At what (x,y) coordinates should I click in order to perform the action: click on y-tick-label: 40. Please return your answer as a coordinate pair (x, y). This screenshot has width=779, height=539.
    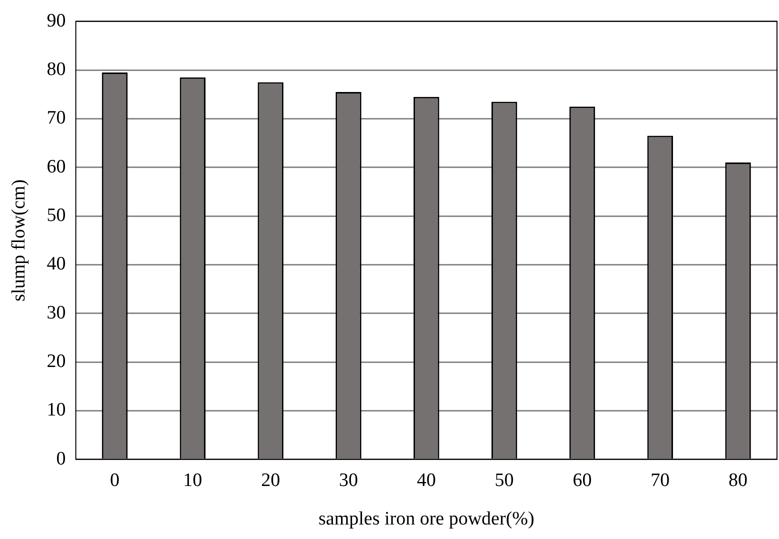
    Looking at the image, I should click on (56, 264).